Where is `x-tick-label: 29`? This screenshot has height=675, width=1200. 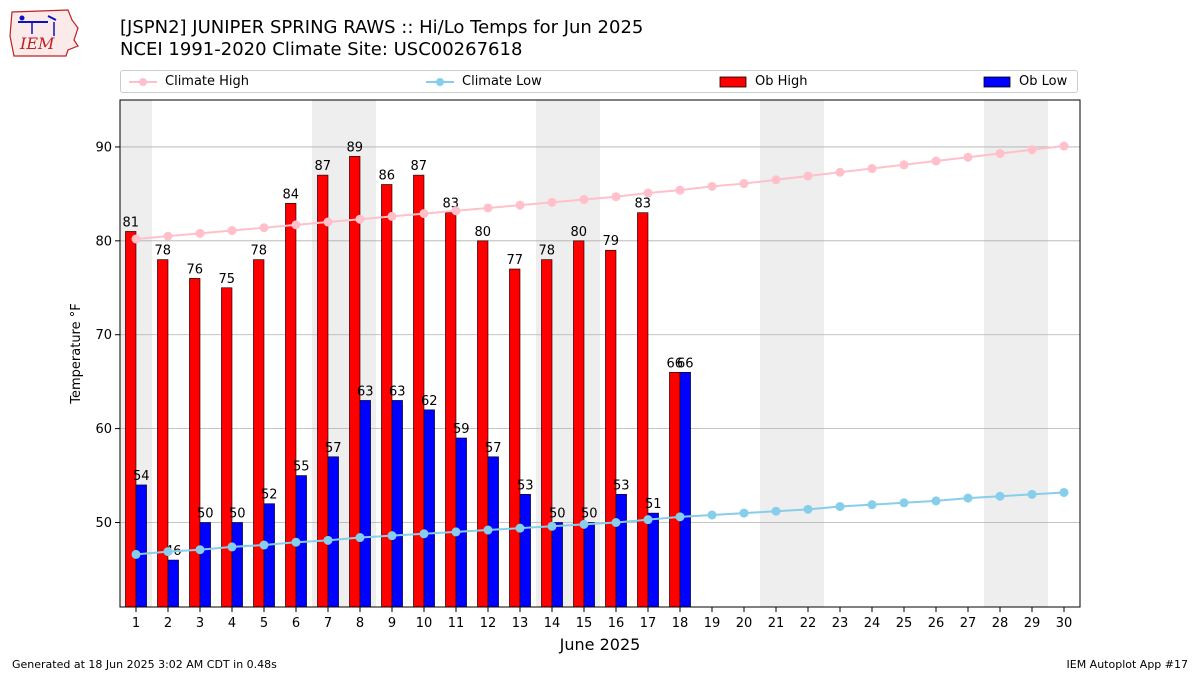
x-tick-label: 29 is located at coordinates (1032, 623).